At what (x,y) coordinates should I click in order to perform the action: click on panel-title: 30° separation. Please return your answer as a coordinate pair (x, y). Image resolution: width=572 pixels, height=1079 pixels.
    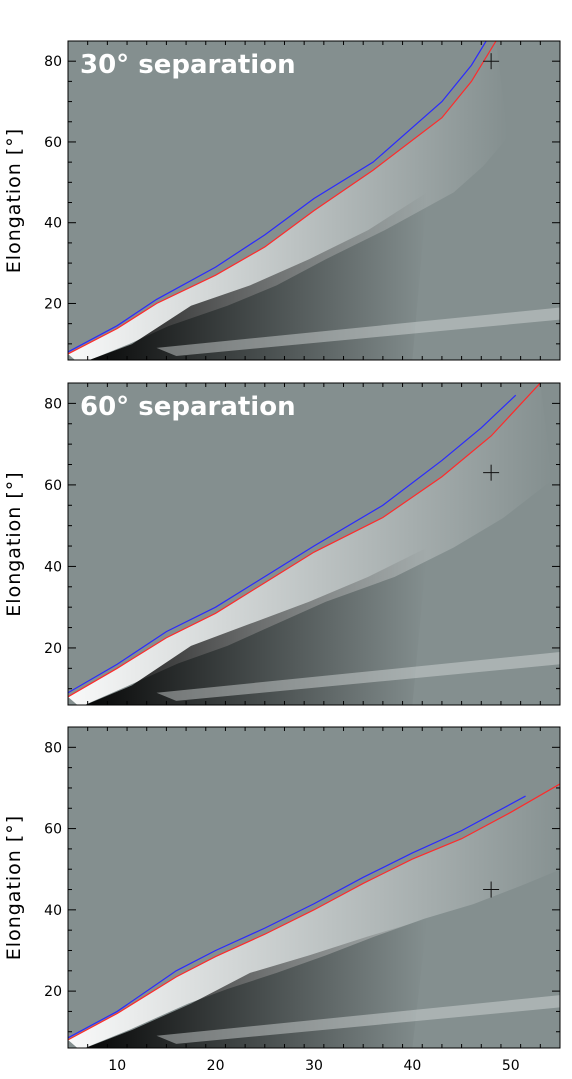
    Looking at the image, I should click on (188, 65).